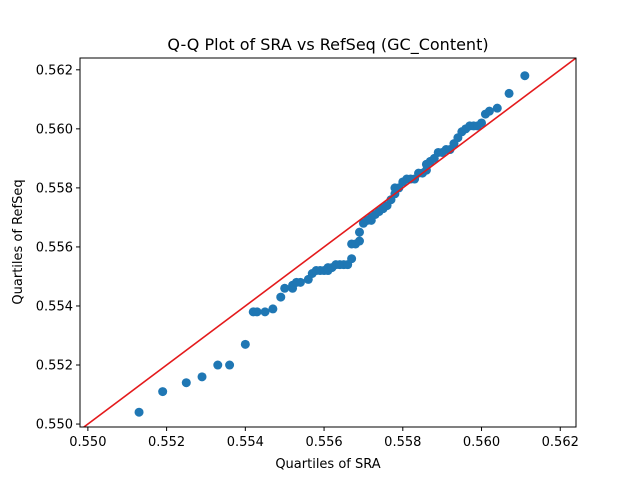 The height and width of the screenshot is (480, 640). What do you see at coordinates (560, 442) in the screenshot?
I see `x-tick-label: 0.562` at bounding box center [560, 442].